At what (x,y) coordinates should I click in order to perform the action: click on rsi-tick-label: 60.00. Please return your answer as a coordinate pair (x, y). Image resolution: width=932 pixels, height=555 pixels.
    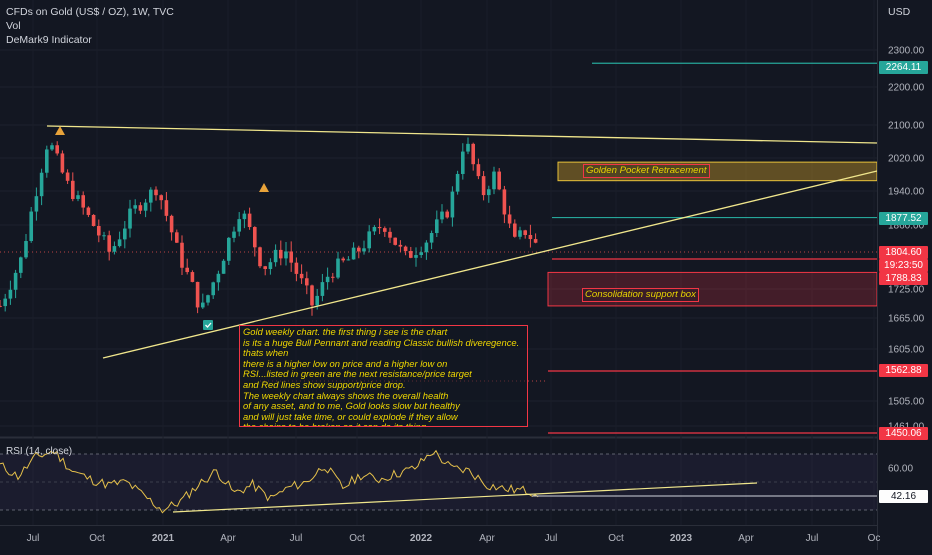
    Looking at the image, I should click on (900, 469).